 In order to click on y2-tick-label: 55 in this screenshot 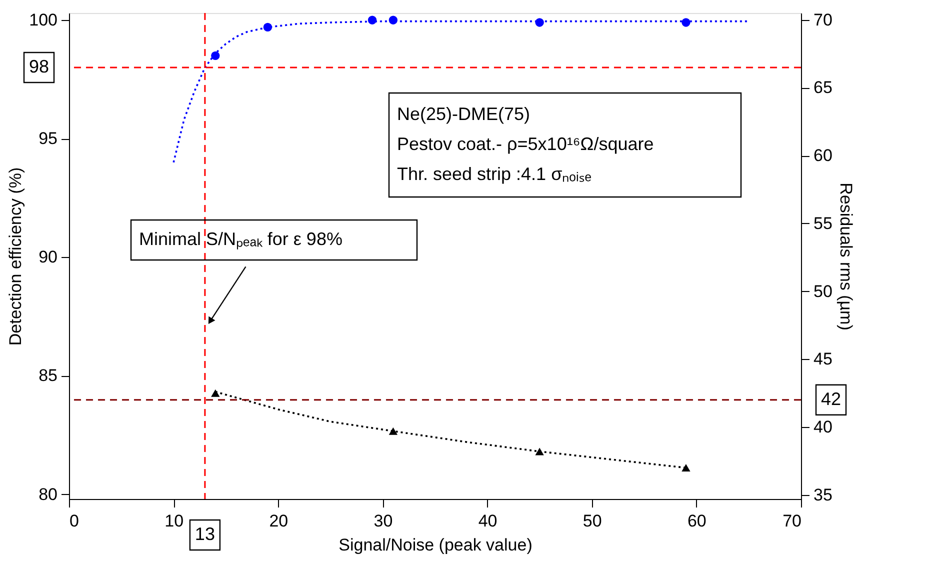, I will do `click(823, 223)`.